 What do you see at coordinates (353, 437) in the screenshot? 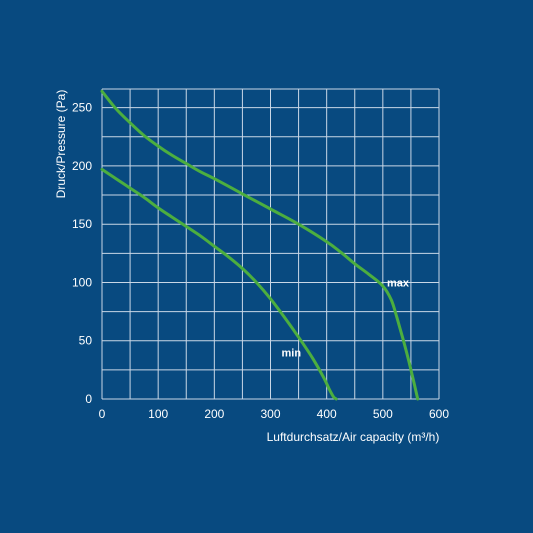
I see `x-axis-title: Luftdurchsatz/Air capacity (m³/h)` at bounding box center [353, 437].